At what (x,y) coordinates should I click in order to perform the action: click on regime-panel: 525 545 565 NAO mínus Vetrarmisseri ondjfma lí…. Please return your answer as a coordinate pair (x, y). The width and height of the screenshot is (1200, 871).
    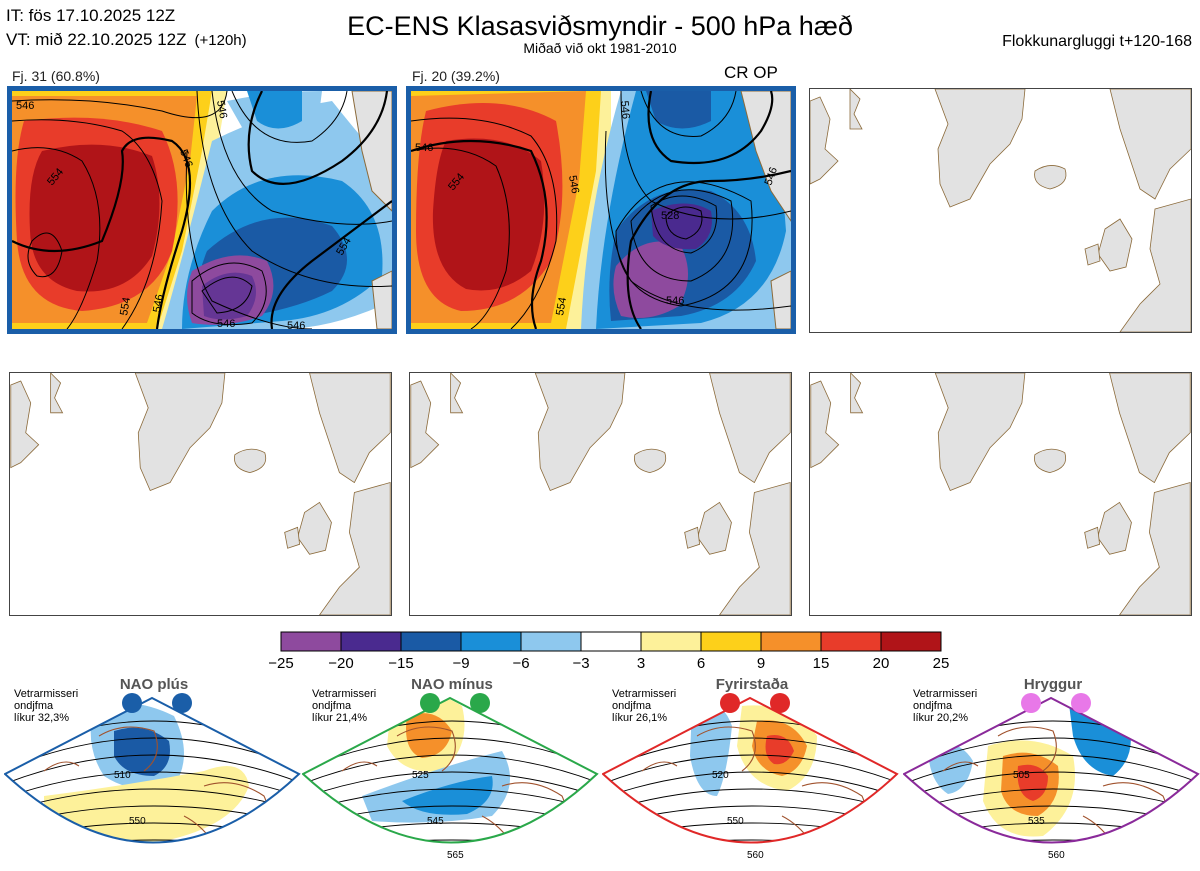
    Looking at the image, I should click on (452, 773).